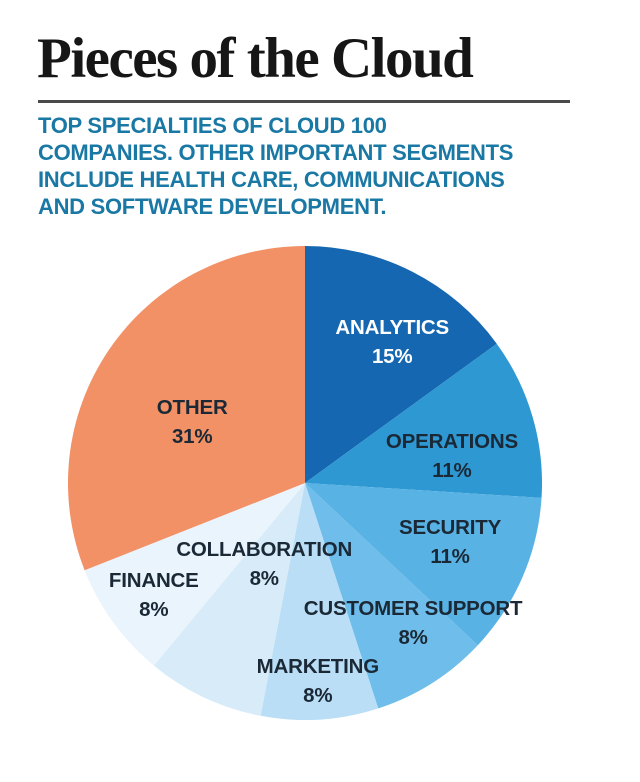  I want to click on pie-label-security: SECURITY 11%, so click(450, 542).